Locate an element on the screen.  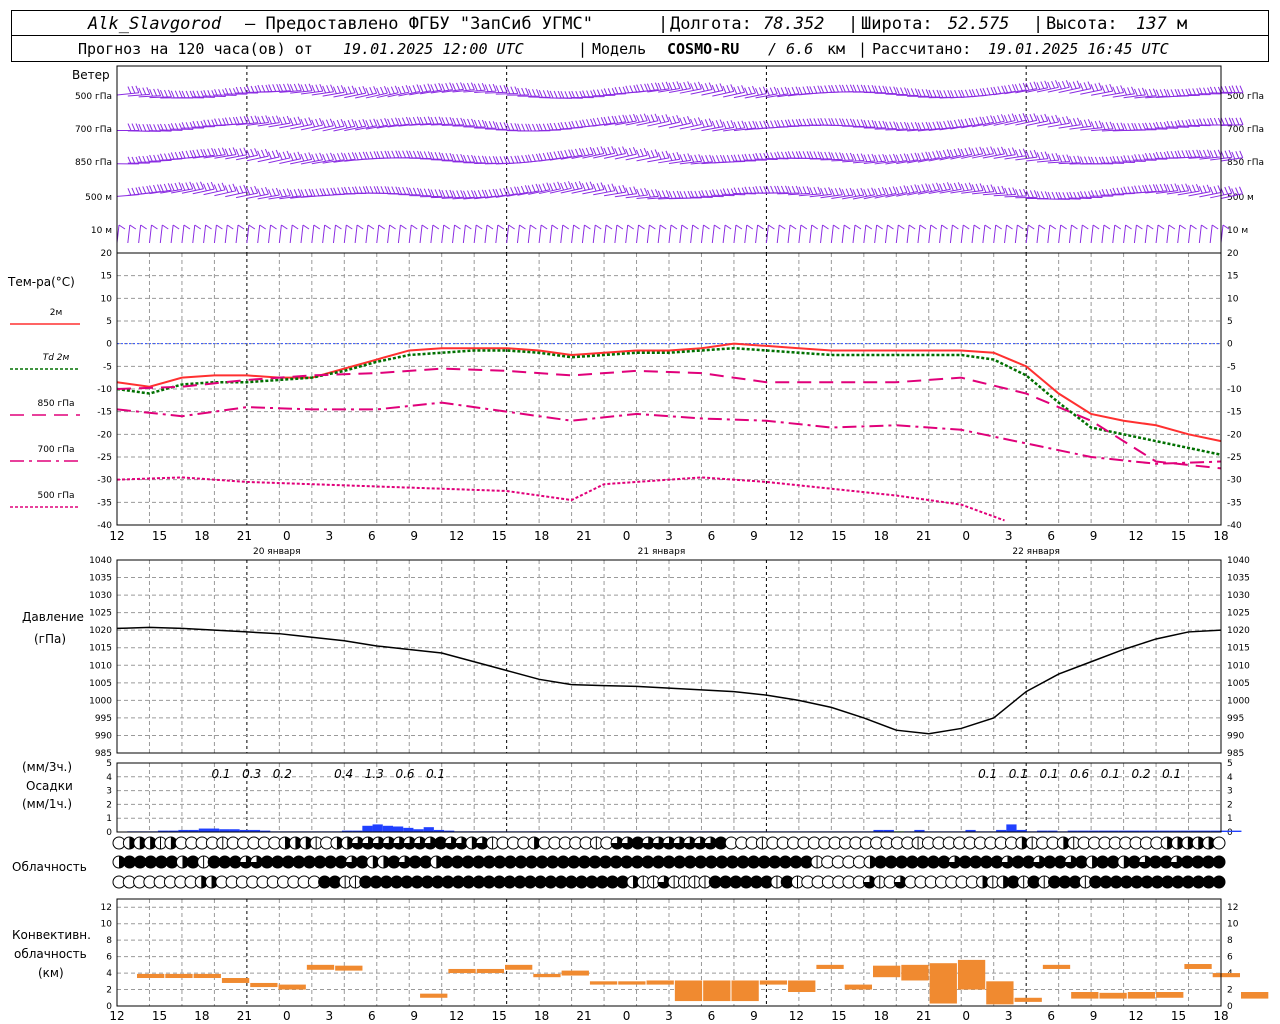
pressure-tick-left: 1030 is located at coordinates (100, 596).